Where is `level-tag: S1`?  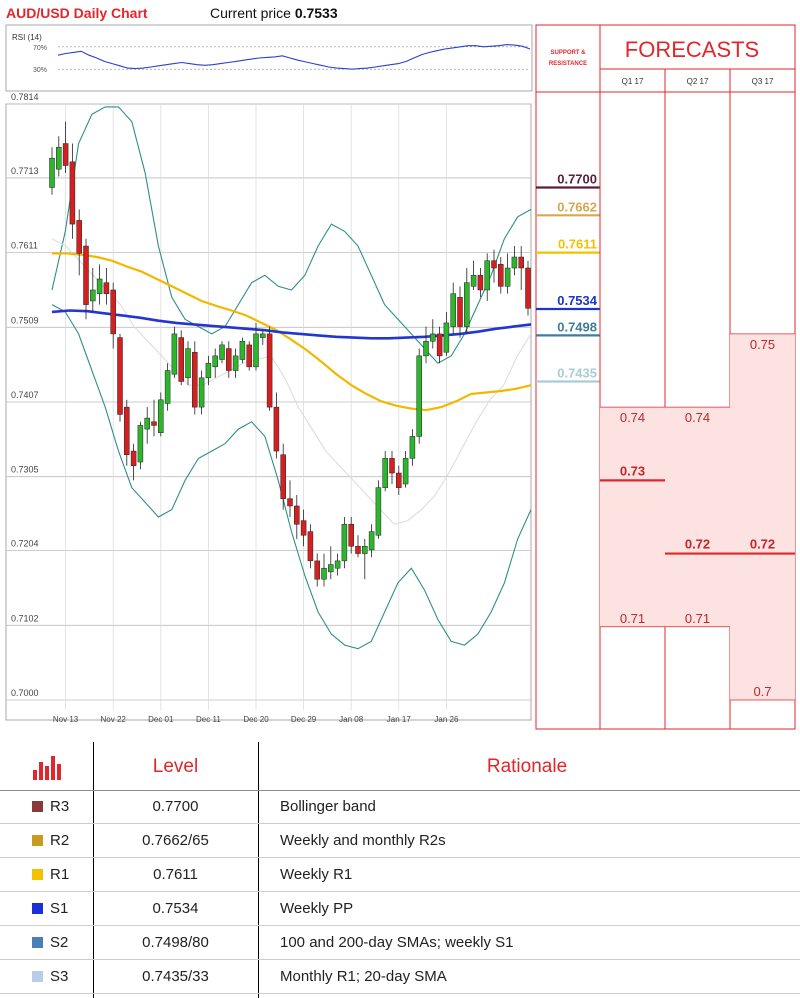
level-tag: S1 is located at coordinates (59, 908).